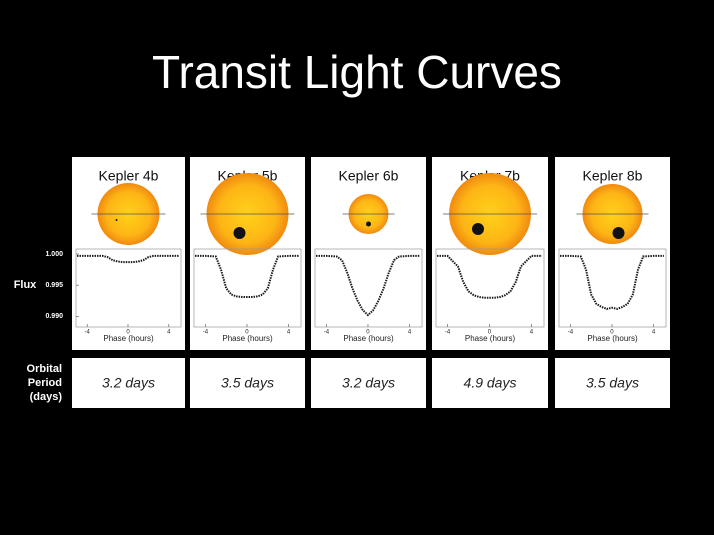 This screenshot has width=714, height=535. Describe the element at coordinates (54, 316) in the screenshot. I see `y-tick-label: 0.990` at that location.